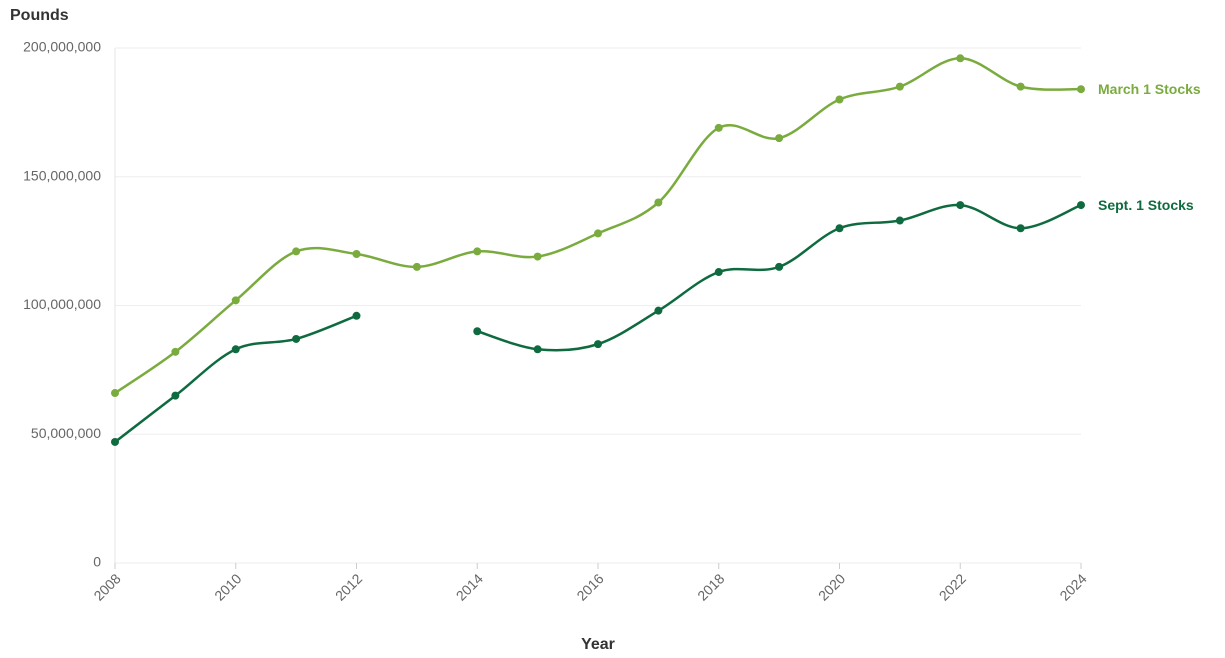 This screenshot has height=658, width=1225. I want to click on y-tick-label: 50,000,000, so click(66, 433).